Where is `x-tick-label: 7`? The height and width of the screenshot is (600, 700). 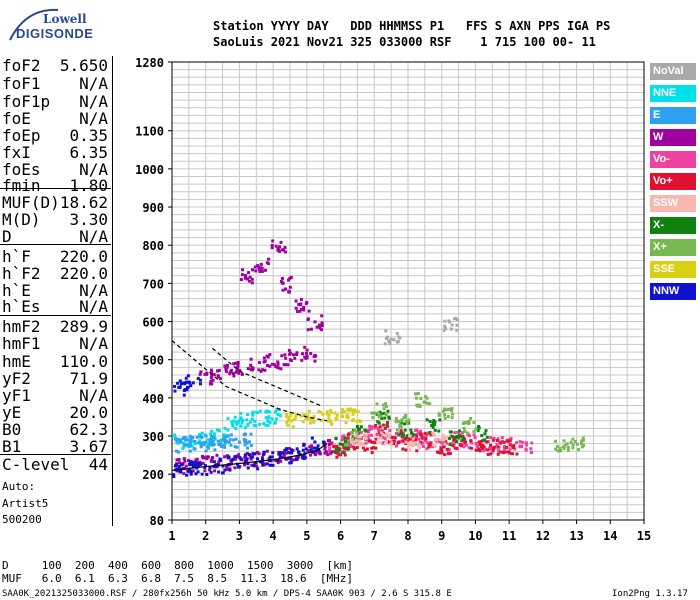 x-tick-label: 7 is located at coordinates (374, 536).